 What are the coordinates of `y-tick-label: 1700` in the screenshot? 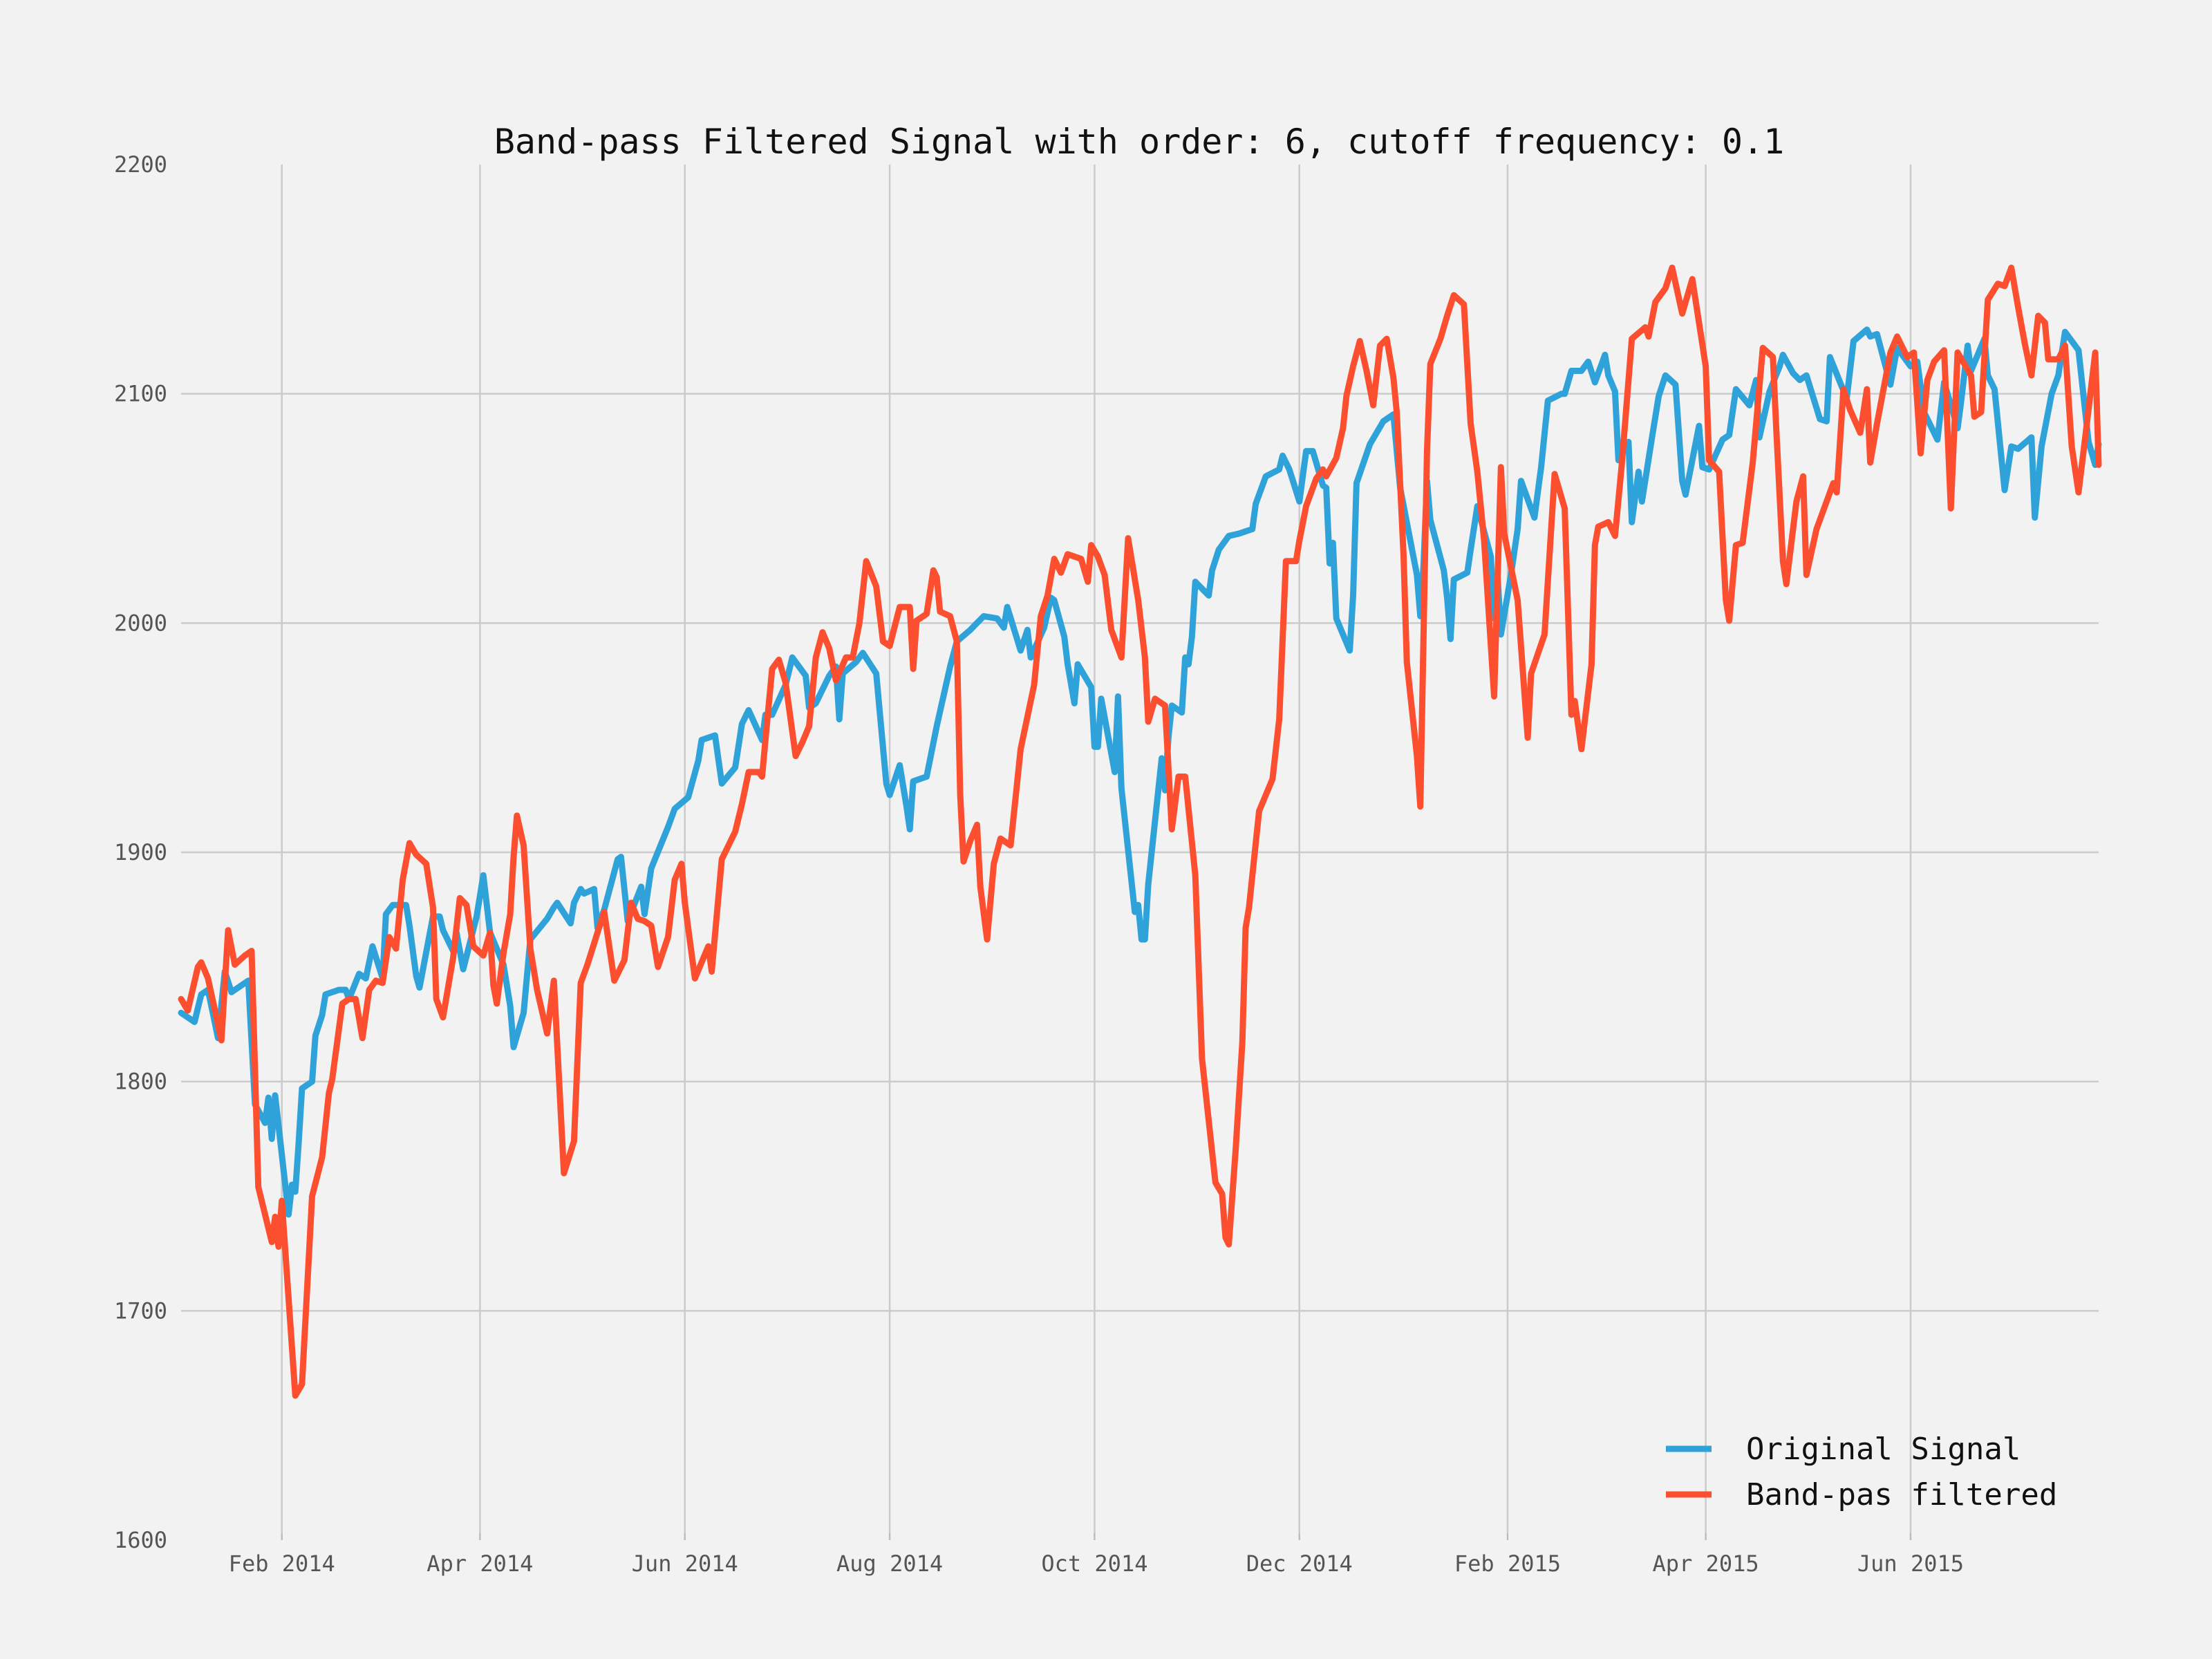 It's located at (140, 1310).